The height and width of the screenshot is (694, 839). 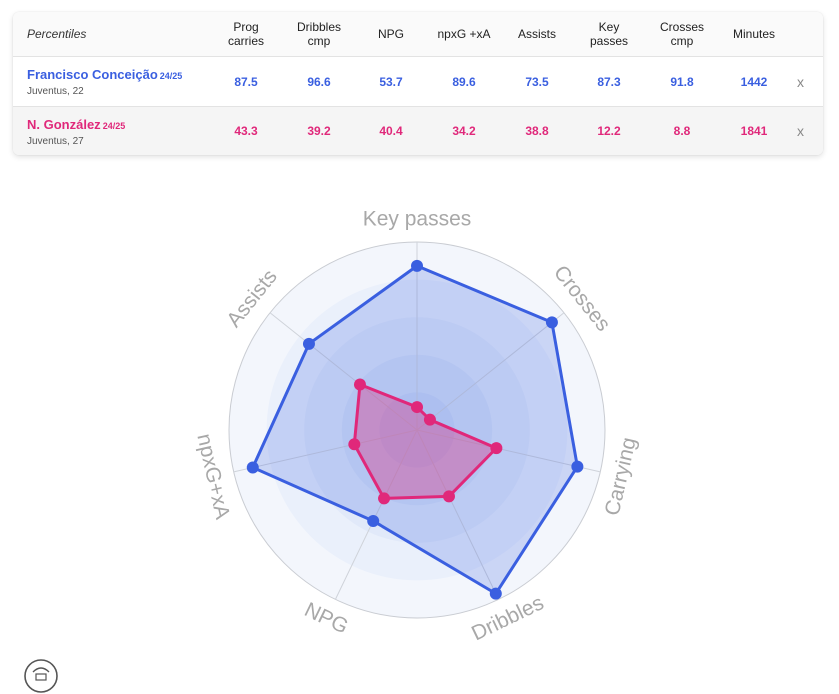 I want to click on percentiles-label: Percentiles, so click(x=57, y=34).